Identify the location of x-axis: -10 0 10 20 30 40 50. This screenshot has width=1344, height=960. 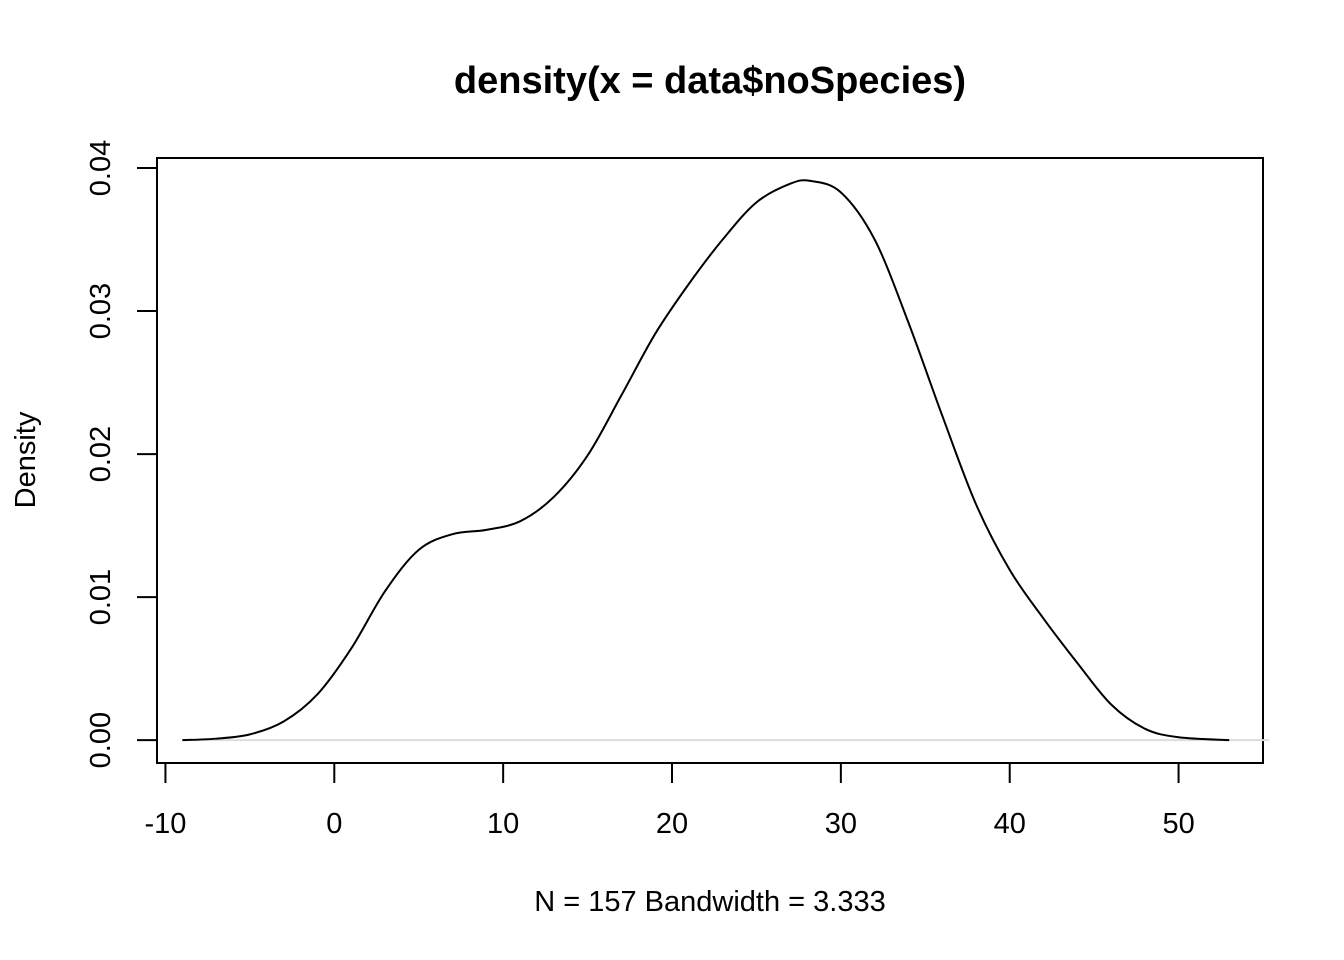
(669, 801).